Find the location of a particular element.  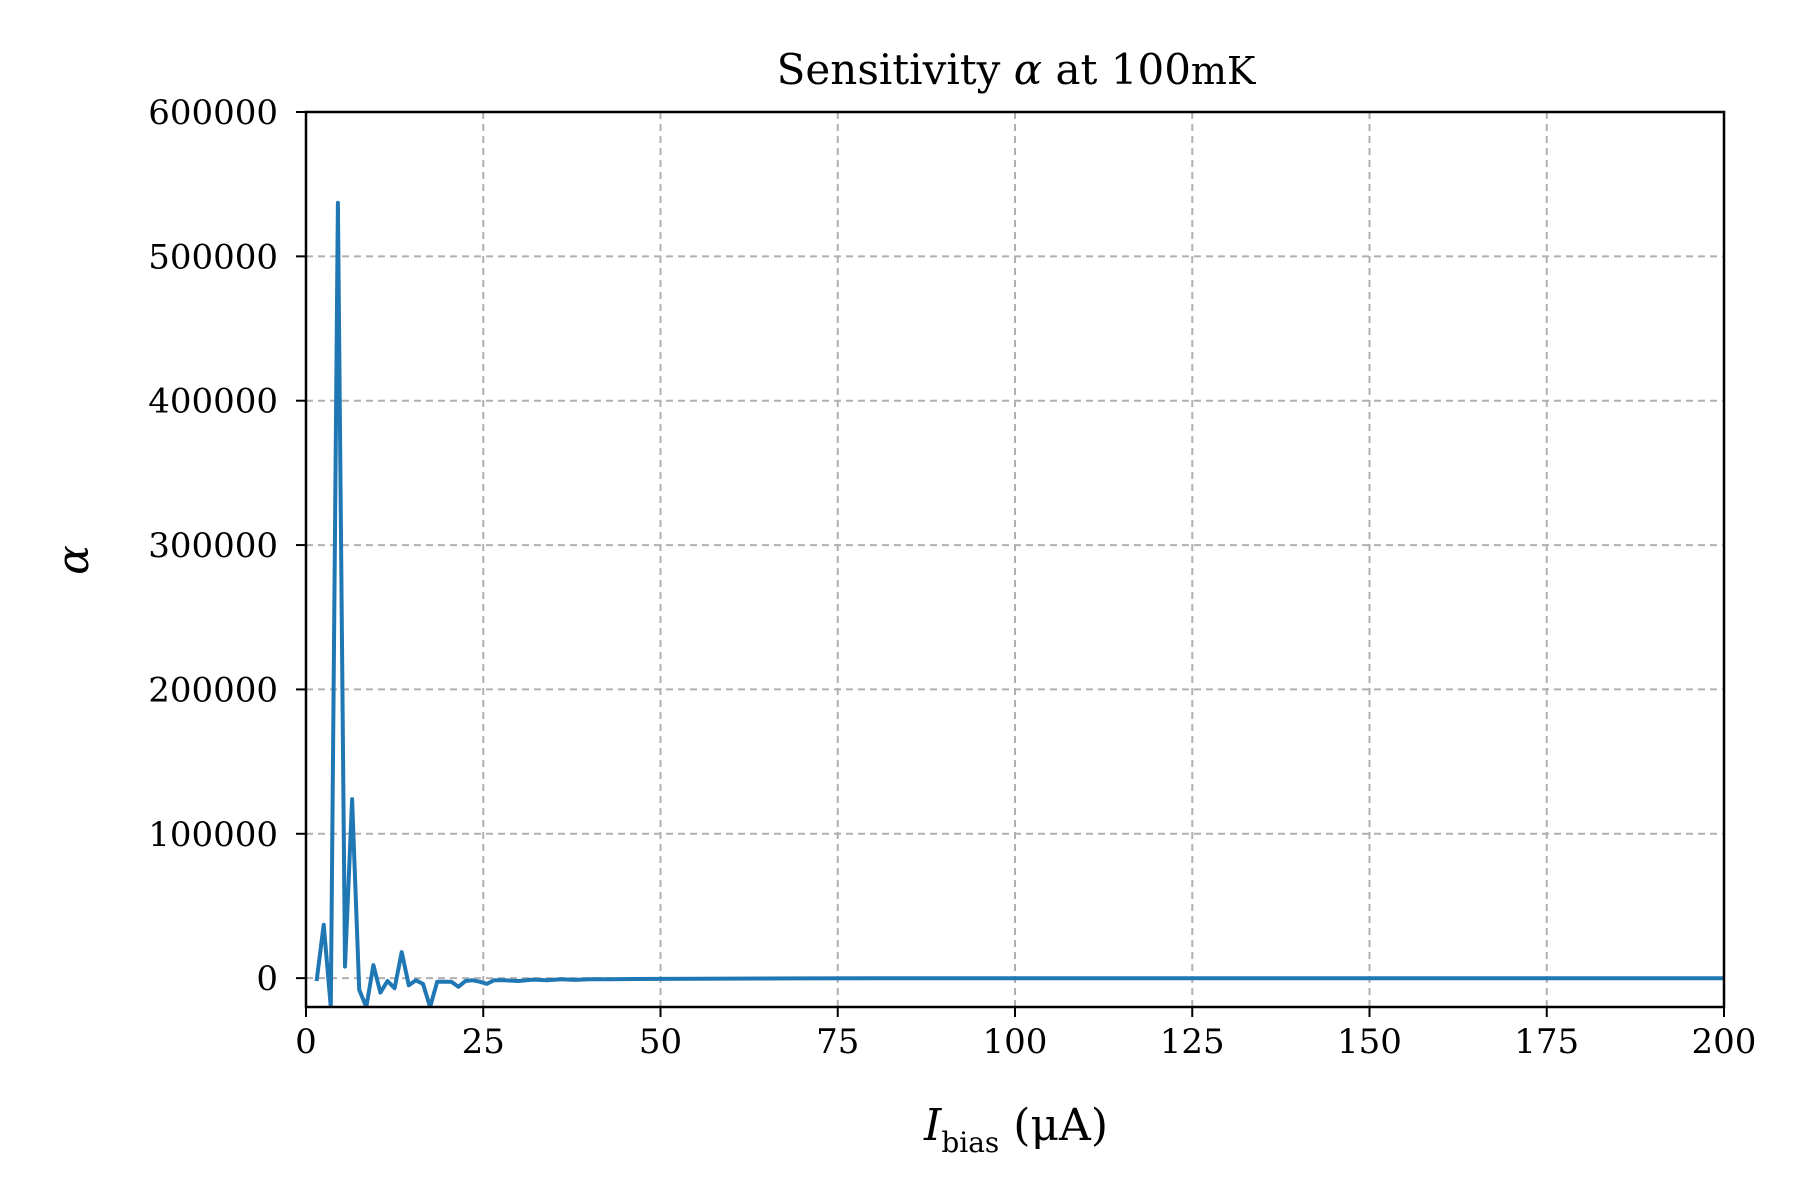

chart-title: Sensitivity α at 100mK is located at coordinates (1016, 69).